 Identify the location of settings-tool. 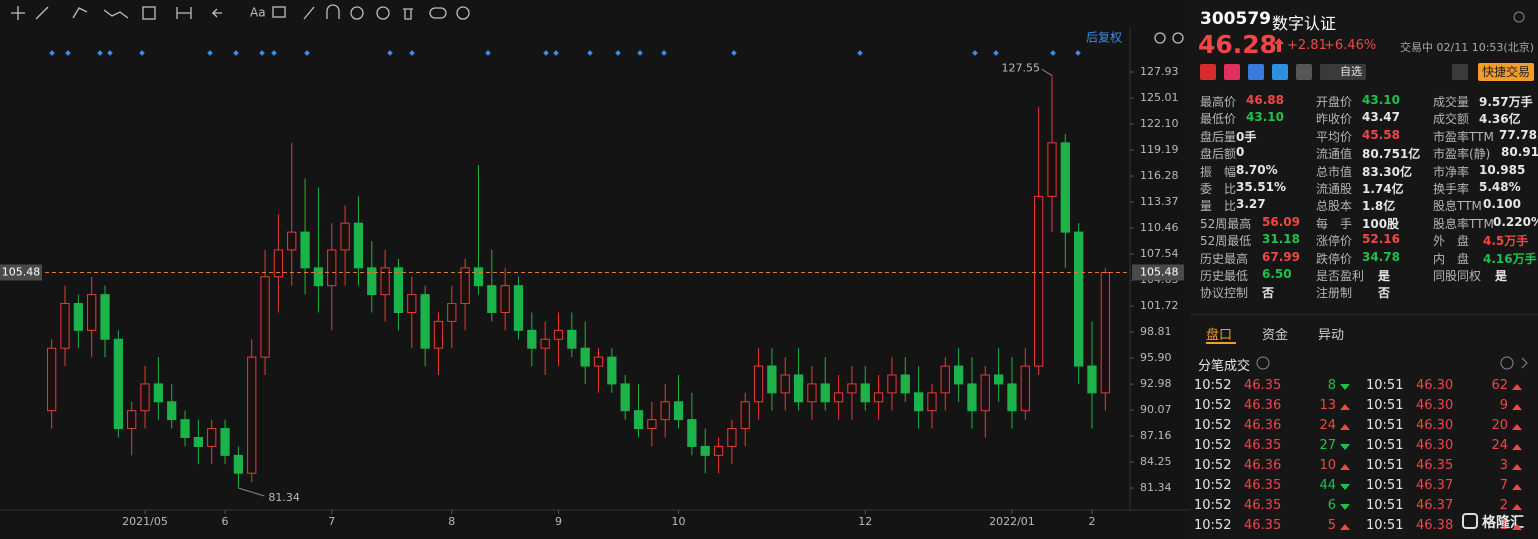
(463, 13).